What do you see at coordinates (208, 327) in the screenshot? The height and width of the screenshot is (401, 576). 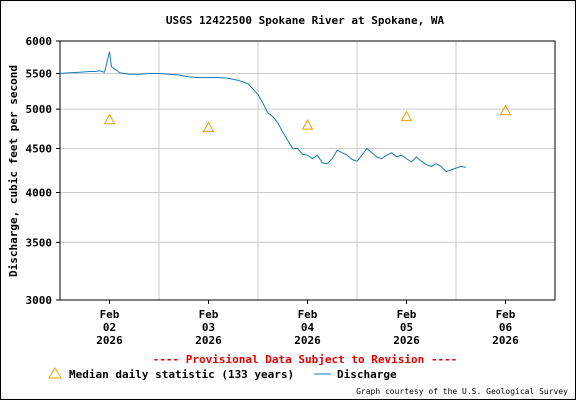 I see `x-tick-label: 03` at bounding box center [208, 327].